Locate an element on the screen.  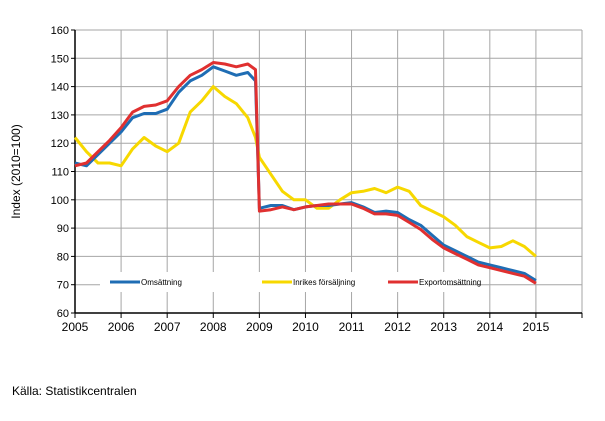
legend-label: Exportomsättning is located at coordinates (450, 282).